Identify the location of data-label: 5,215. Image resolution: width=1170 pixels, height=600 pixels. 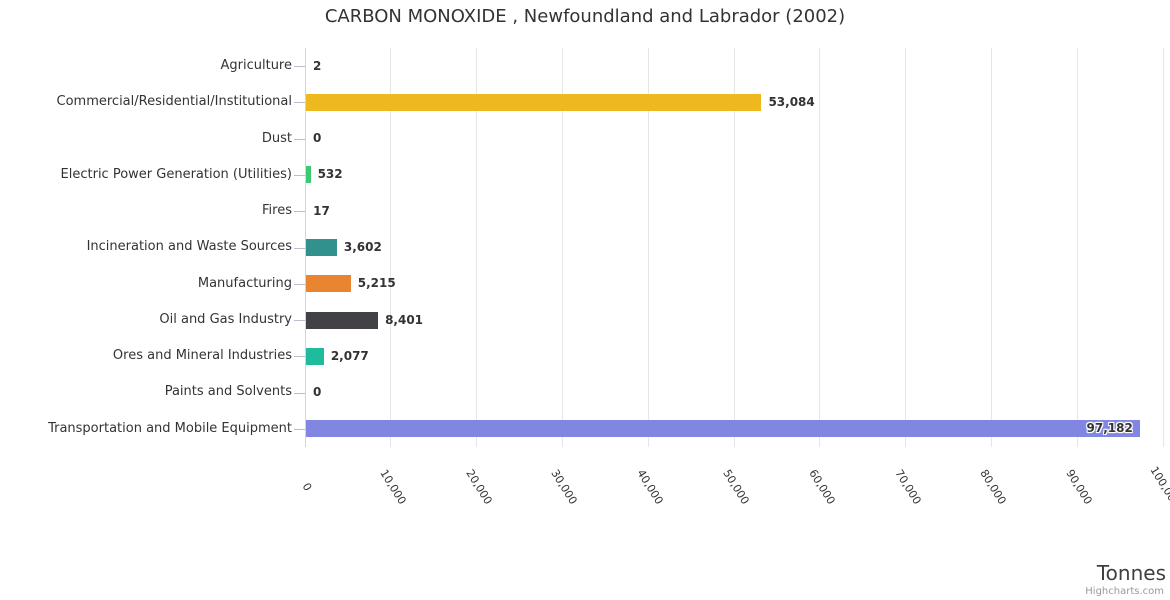
(376, 283).